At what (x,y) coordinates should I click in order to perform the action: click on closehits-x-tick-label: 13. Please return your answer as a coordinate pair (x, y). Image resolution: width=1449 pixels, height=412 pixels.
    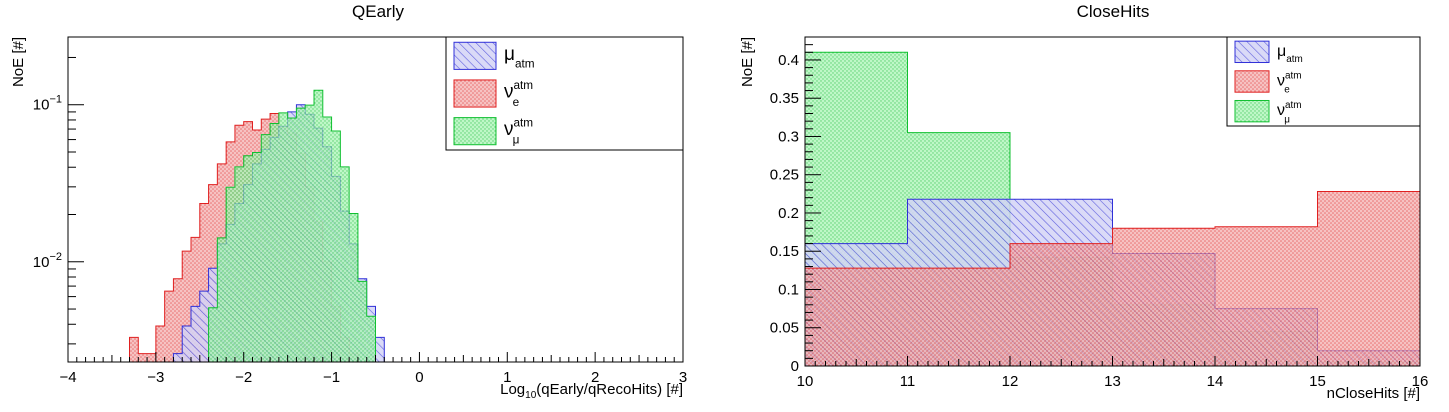
    Looking at the image, I should click on (1112, 381).